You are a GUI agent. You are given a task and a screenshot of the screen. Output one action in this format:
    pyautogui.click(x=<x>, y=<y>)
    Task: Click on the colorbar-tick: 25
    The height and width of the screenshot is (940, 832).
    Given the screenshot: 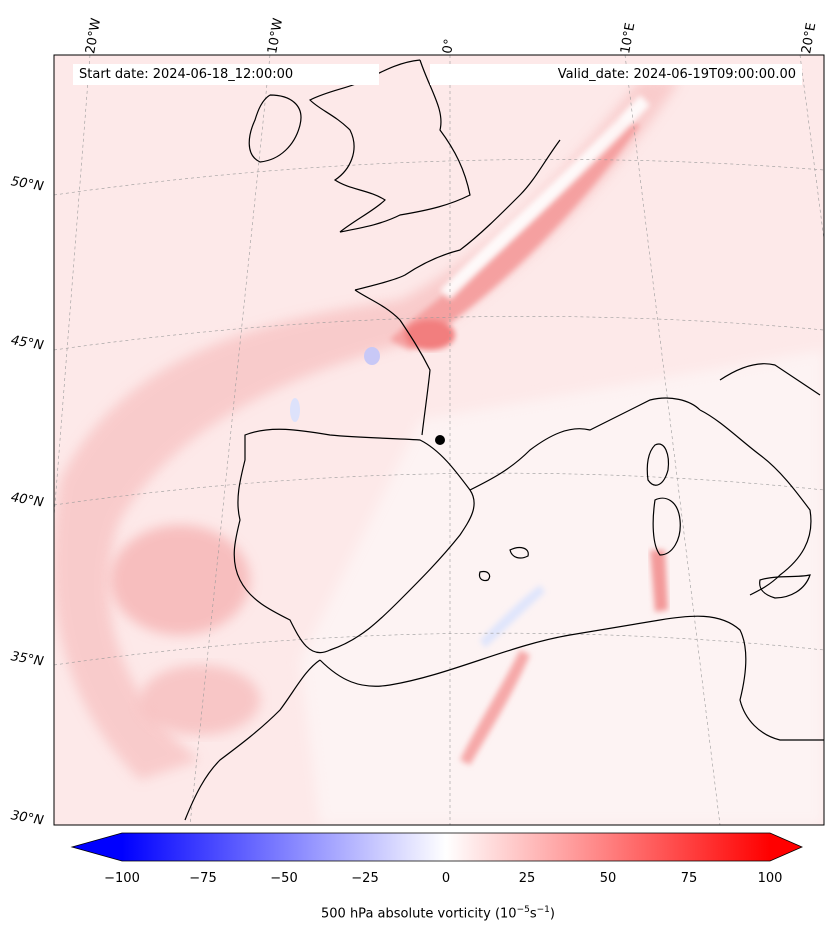 What is the action you would take?
    pyautogui.click(x=527, y=878)
    